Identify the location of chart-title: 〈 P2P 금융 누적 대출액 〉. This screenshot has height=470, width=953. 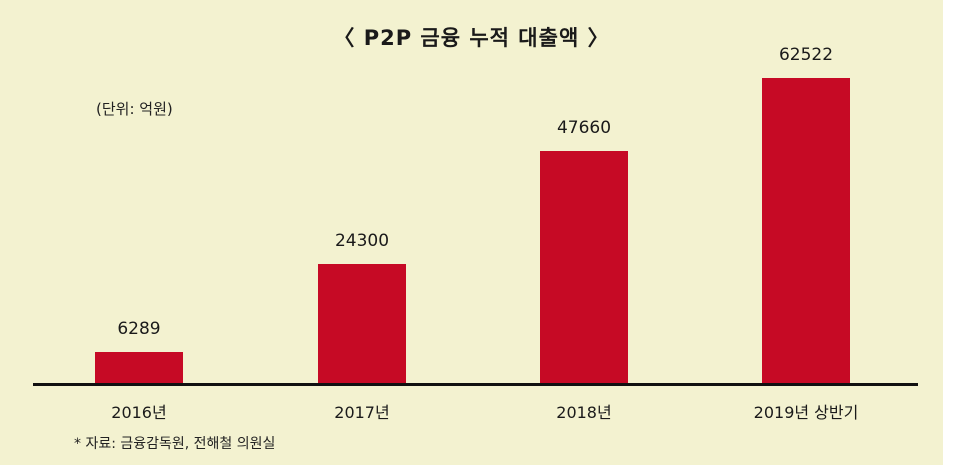
(471, 38).